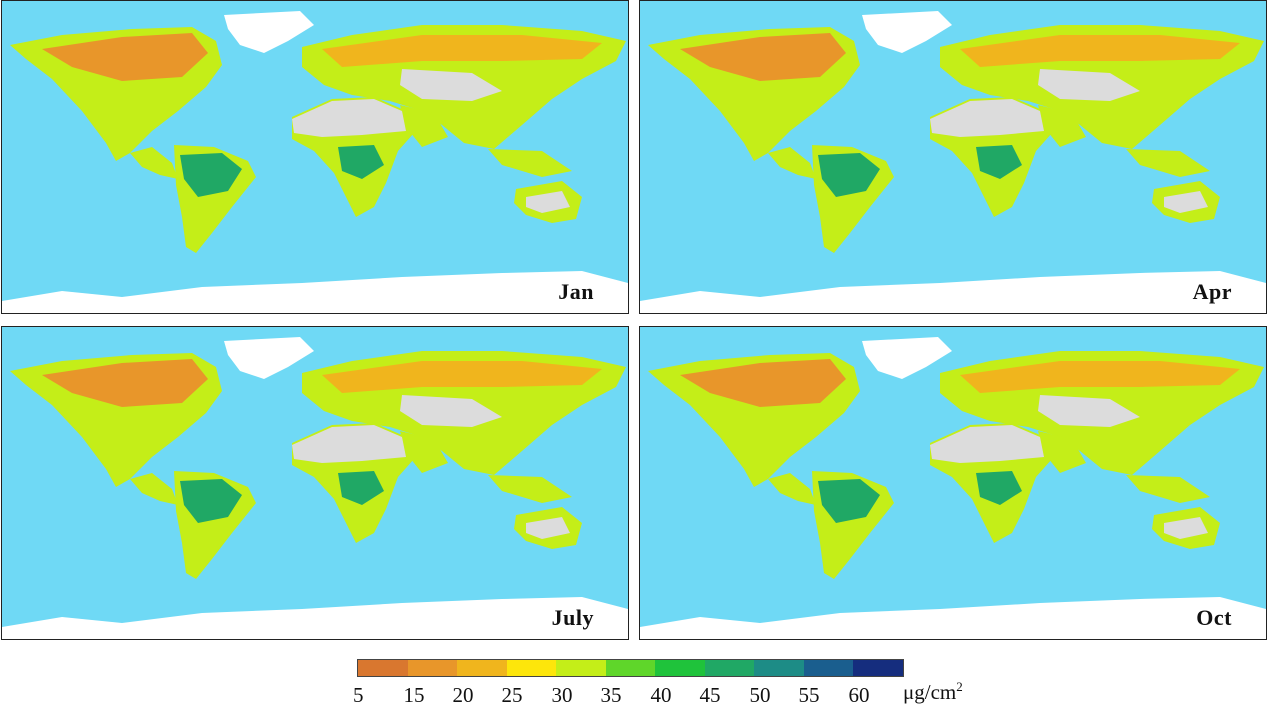  Describe the element at coordinates (760, 695) in the screenshot. I see `colorbar-tick-label: 50` at that location.